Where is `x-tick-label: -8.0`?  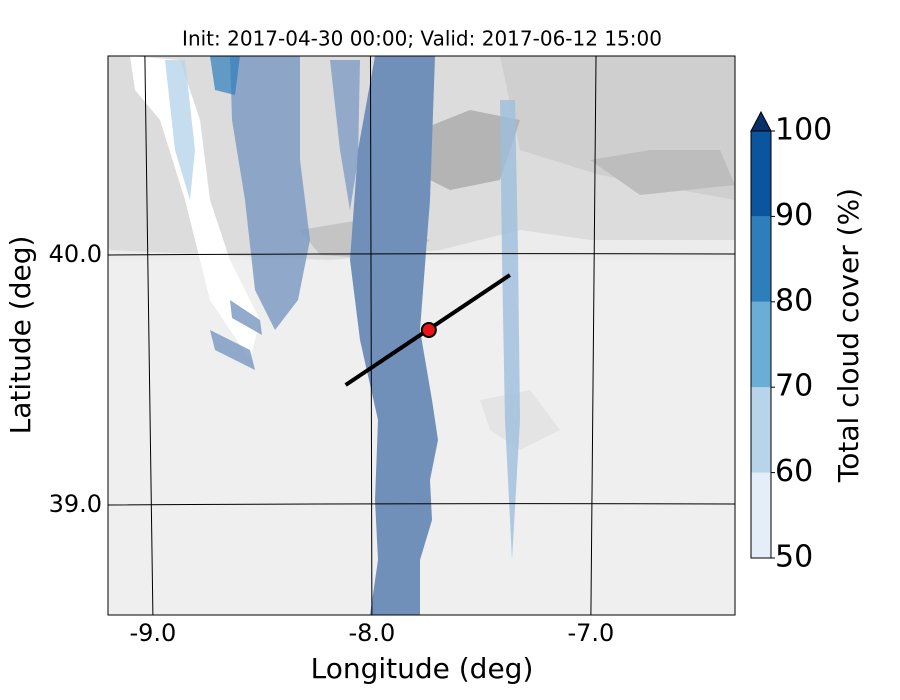
x-tick-label: -8.0 is located at coordinates (371, 633).